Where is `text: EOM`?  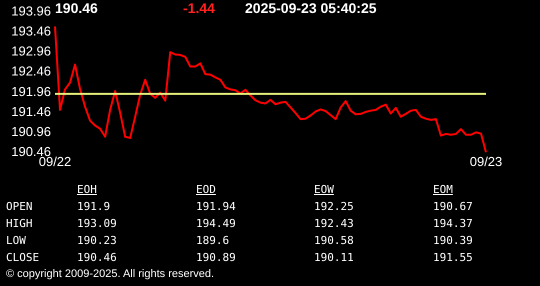
text: EOM is located at coordinates (443, 189).